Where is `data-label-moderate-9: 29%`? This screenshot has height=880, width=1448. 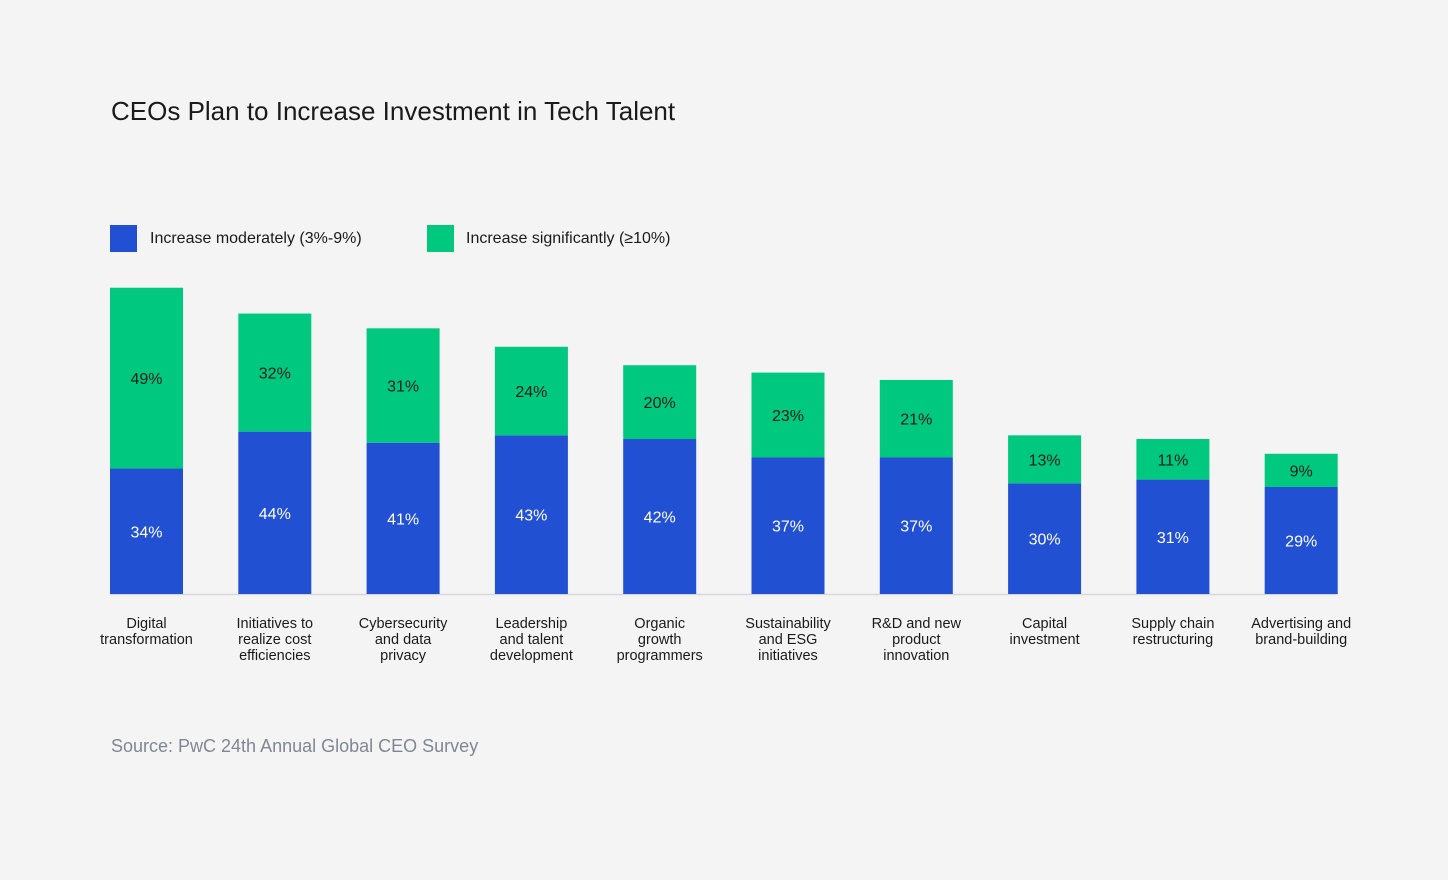 data-label-moderate-9: 29% is located at coordinates (1301, 541).